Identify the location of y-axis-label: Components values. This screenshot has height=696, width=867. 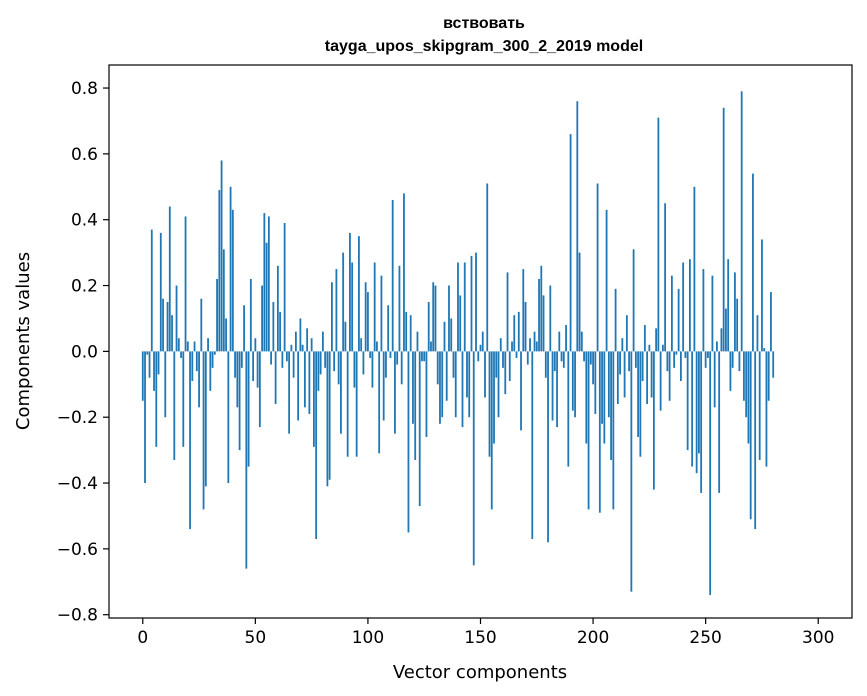
(23, 341).